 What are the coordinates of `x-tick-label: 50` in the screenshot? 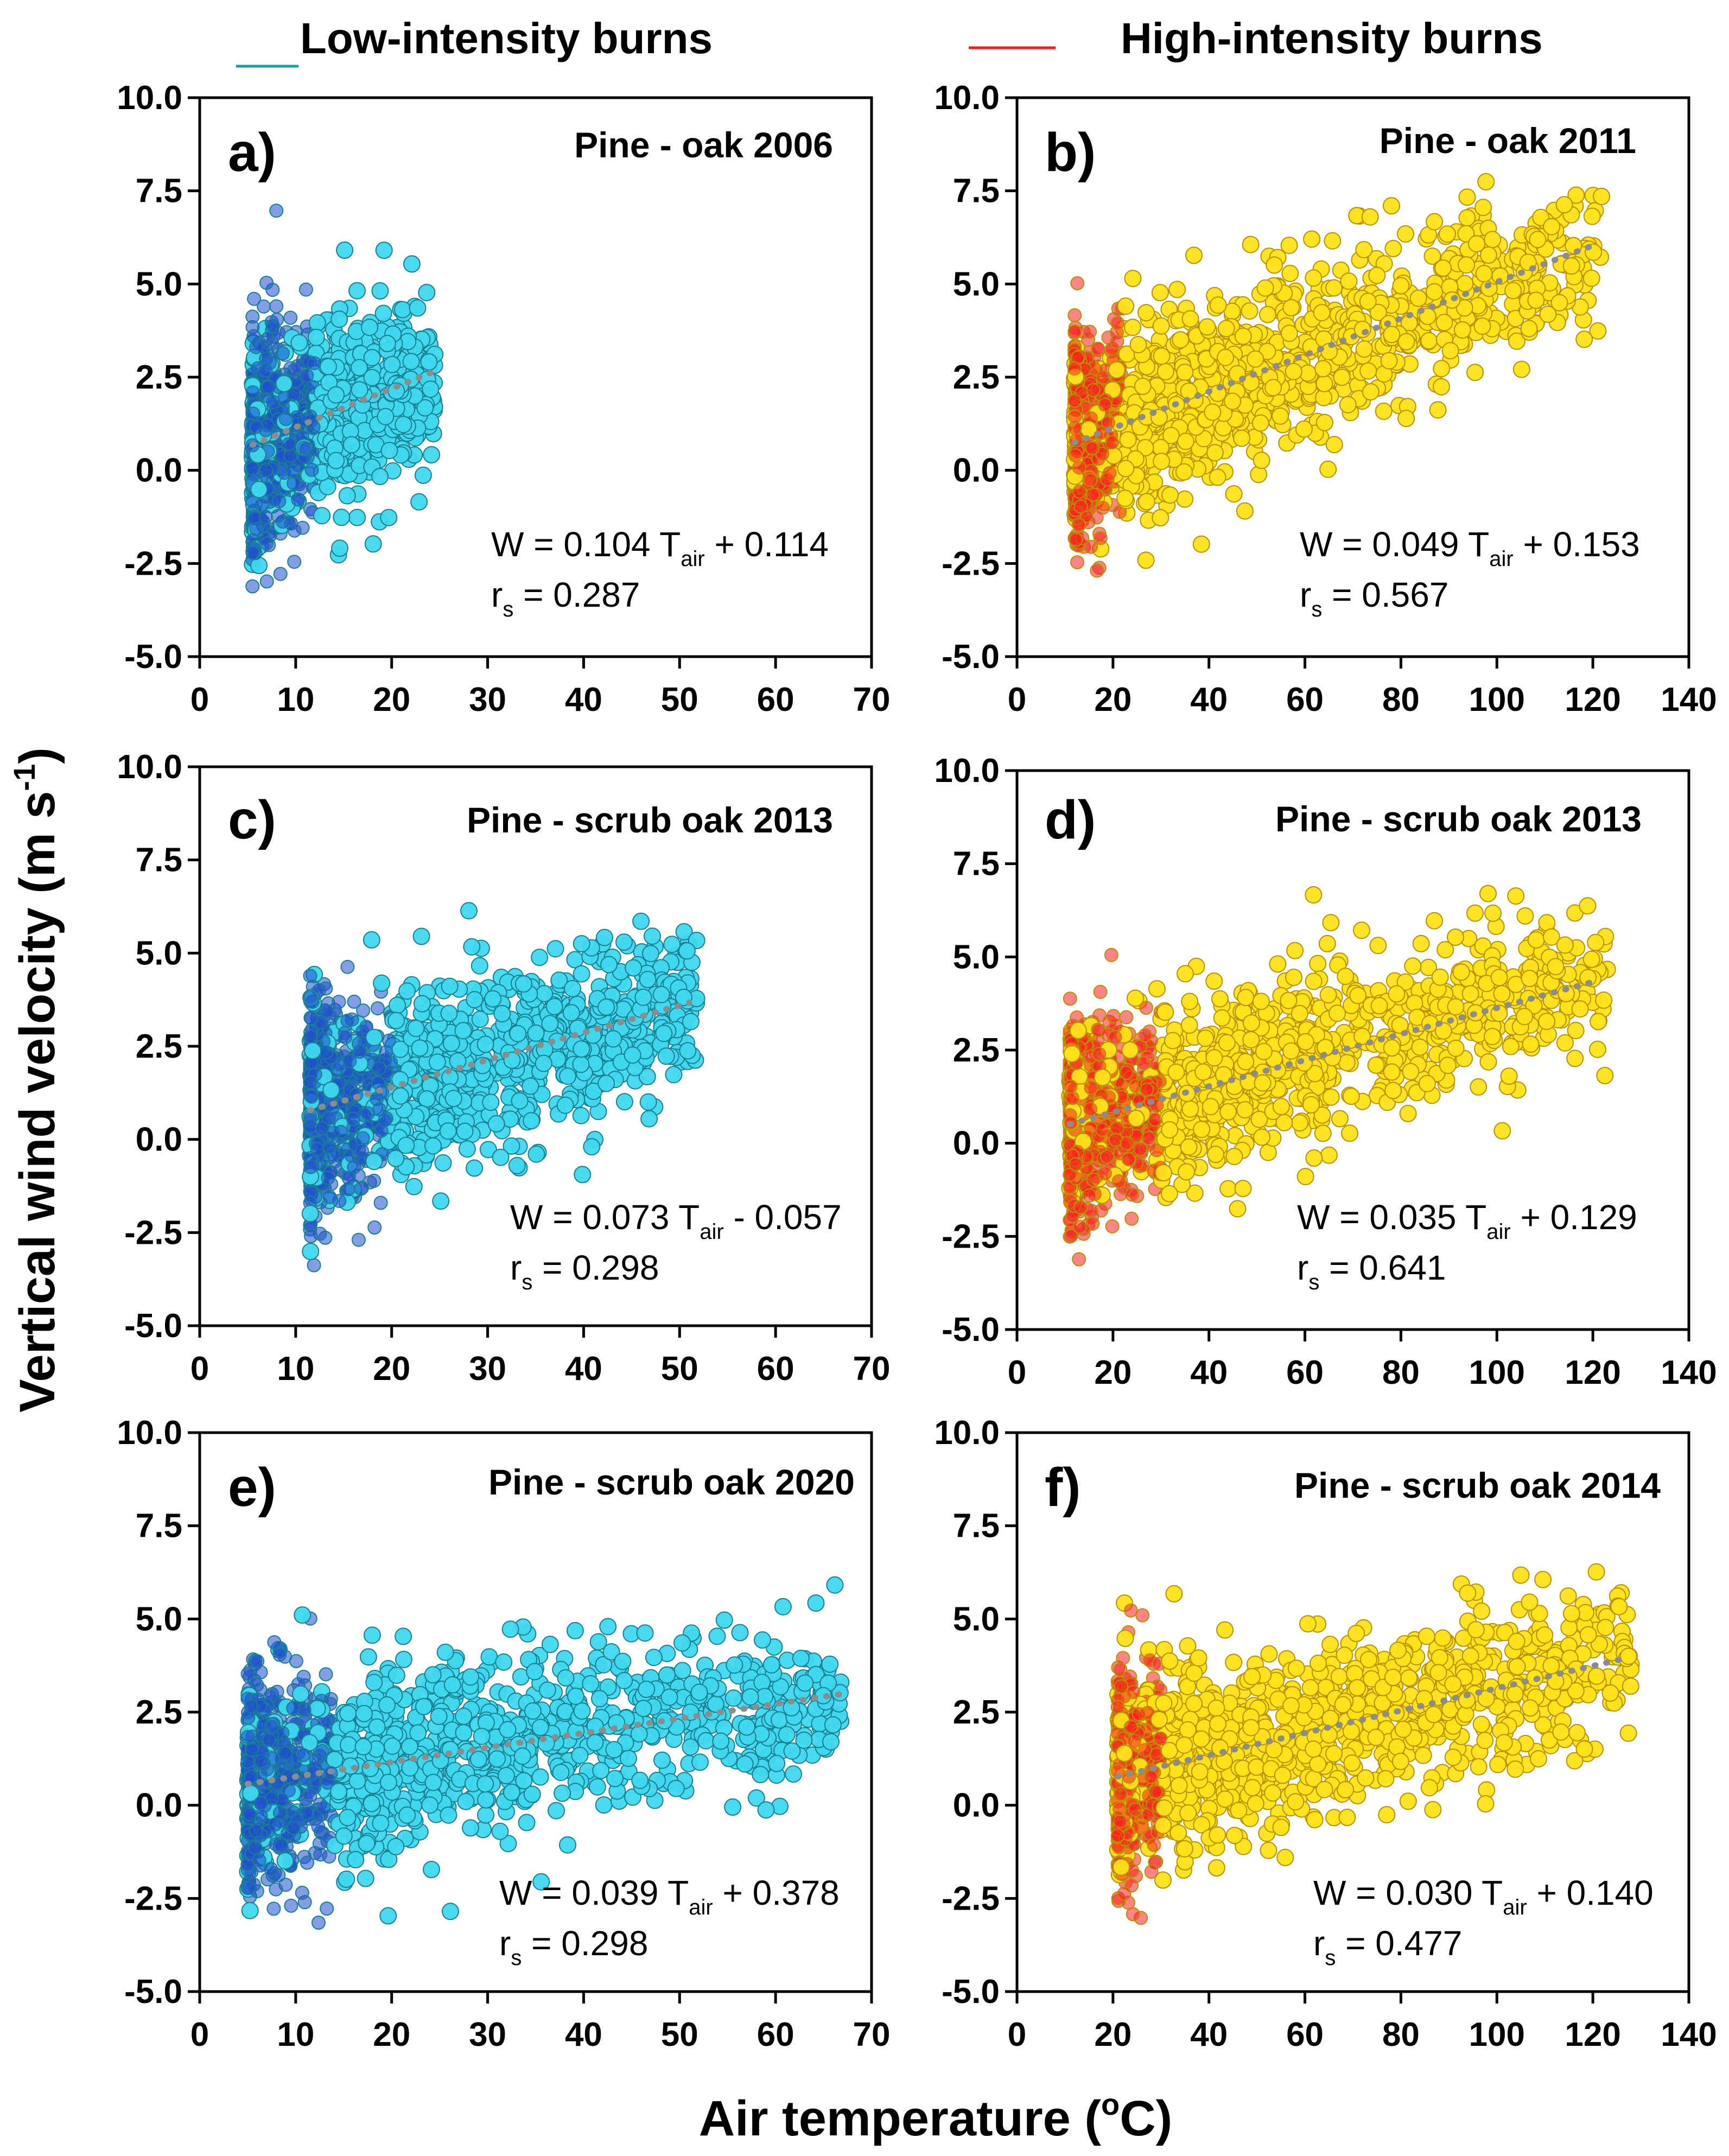 It's located at (679, 1369).